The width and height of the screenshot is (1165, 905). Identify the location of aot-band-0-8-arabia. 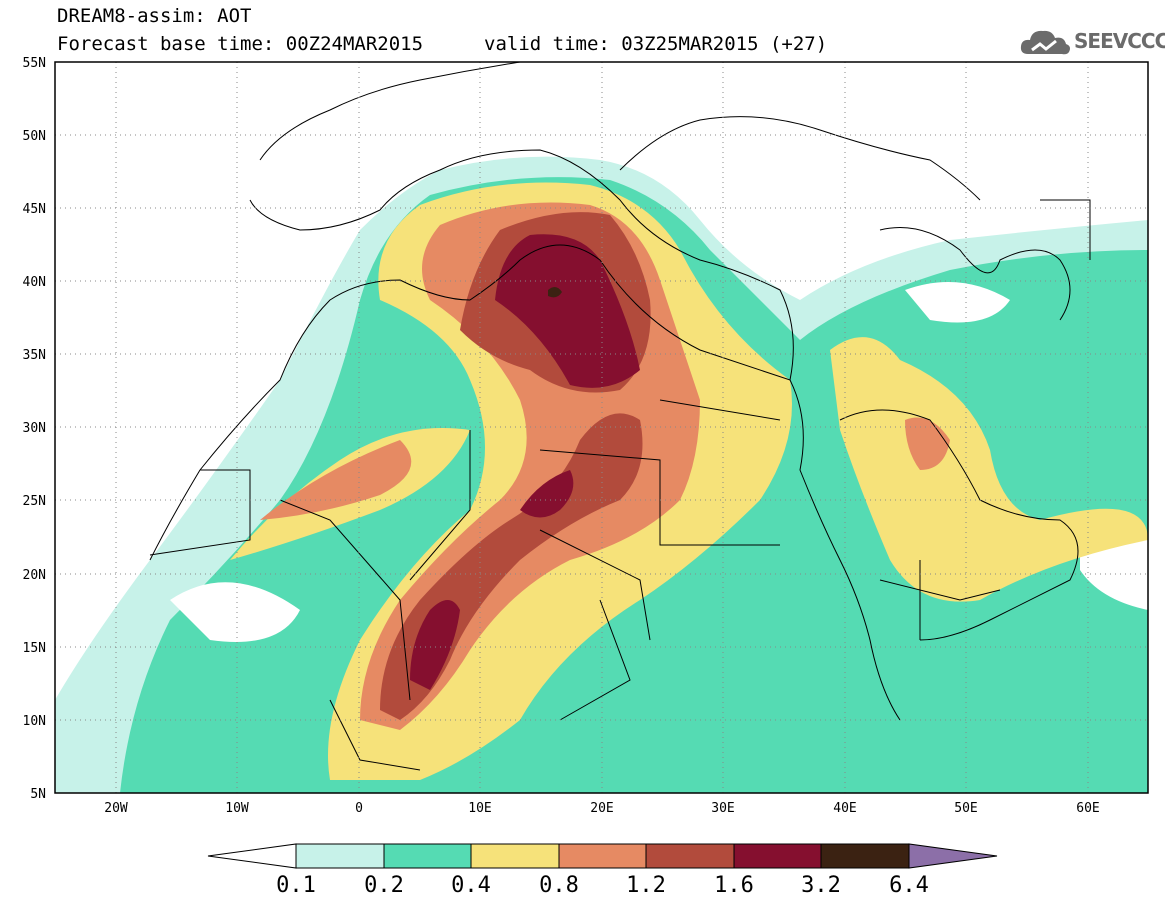
(927, 443).